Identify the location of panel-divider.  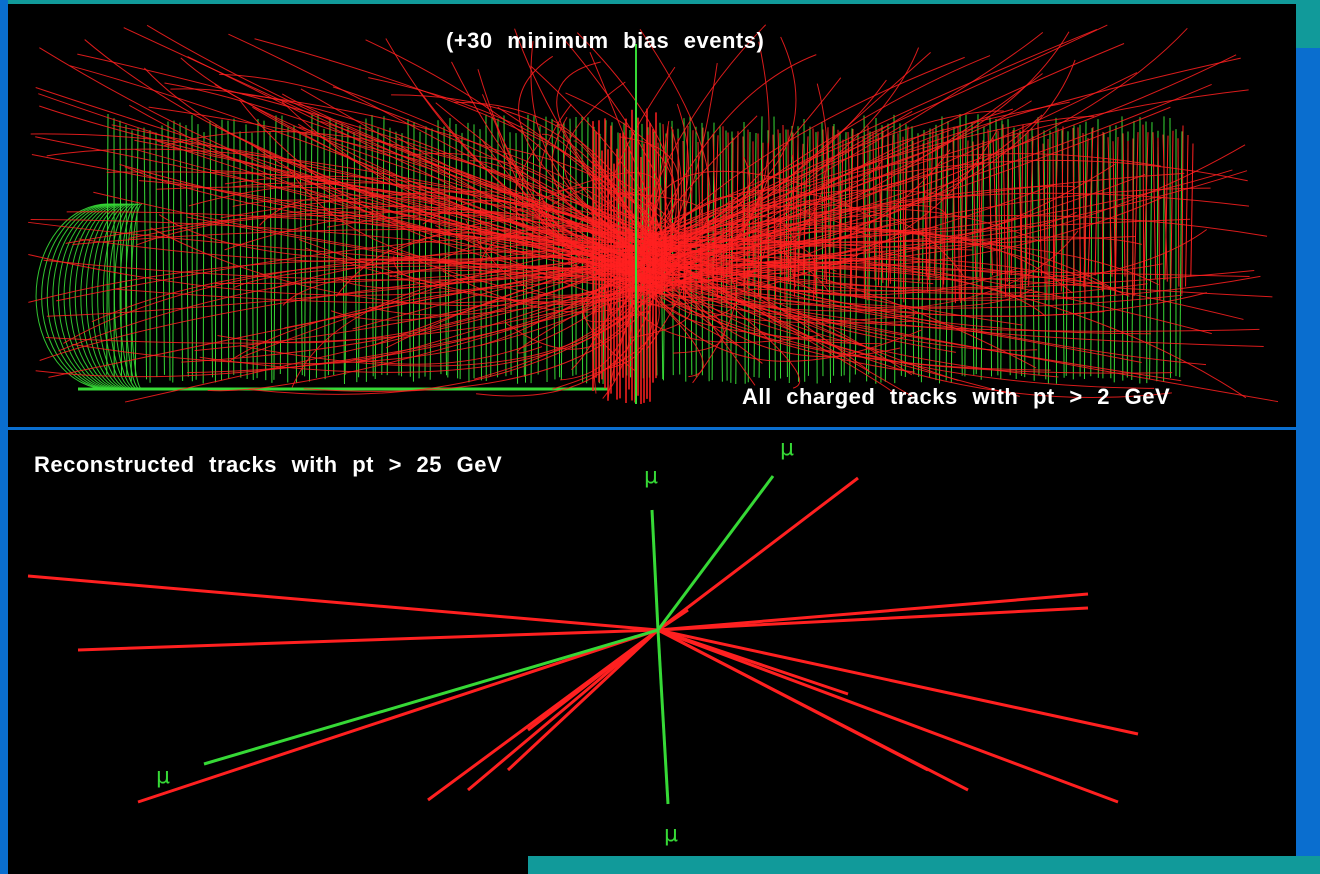
(652, 428).